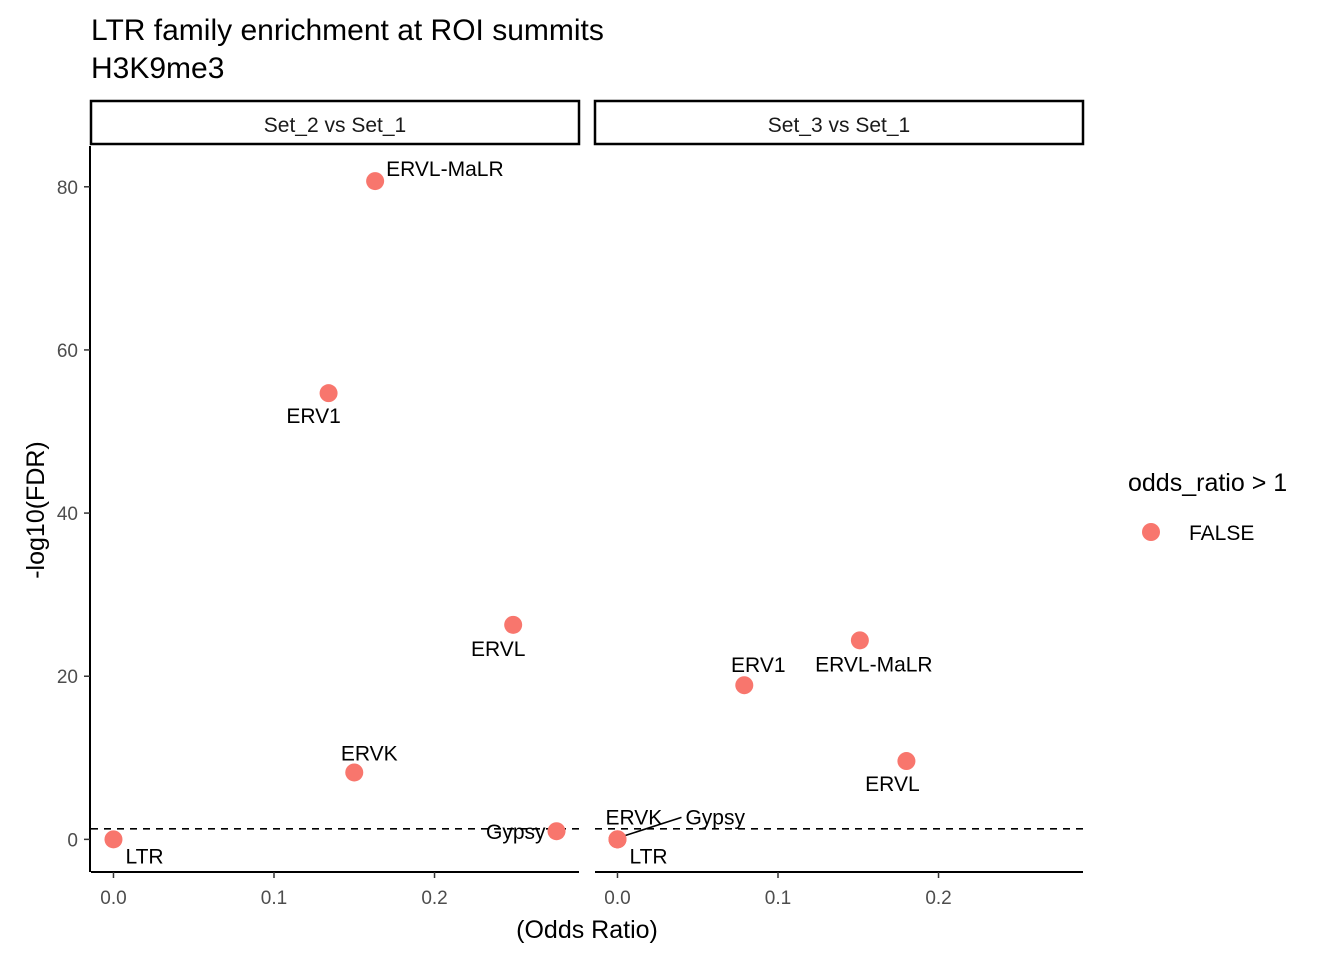 This screenshot has width=1344, height=960. Describe the element at coordinates (839, 125) in the screenshot. I see `facet-strip-label: Set_3 vs Set_1` at that location.